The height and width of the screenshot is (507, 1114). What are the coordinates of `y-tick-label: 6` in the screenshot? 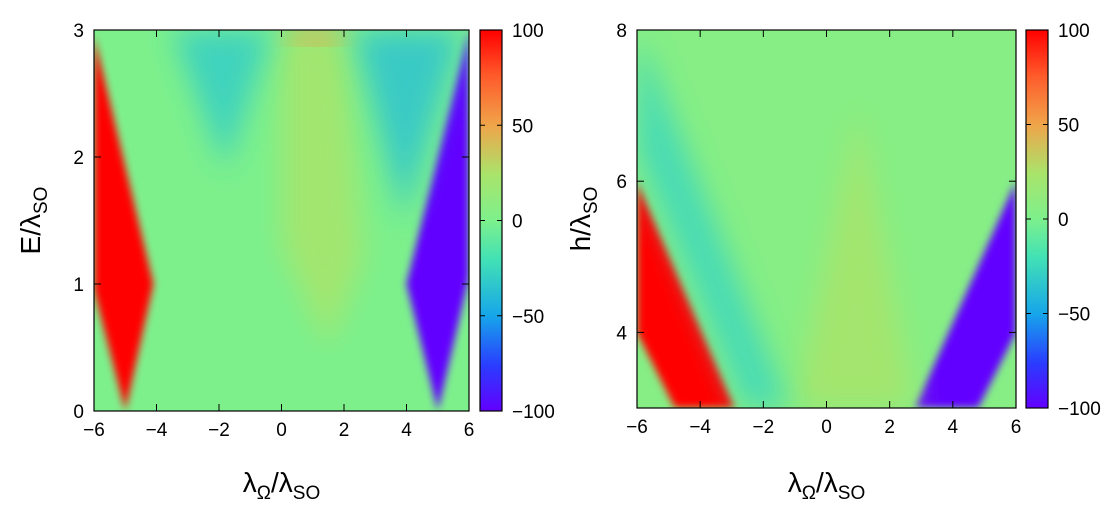 It's located at (621, 182).